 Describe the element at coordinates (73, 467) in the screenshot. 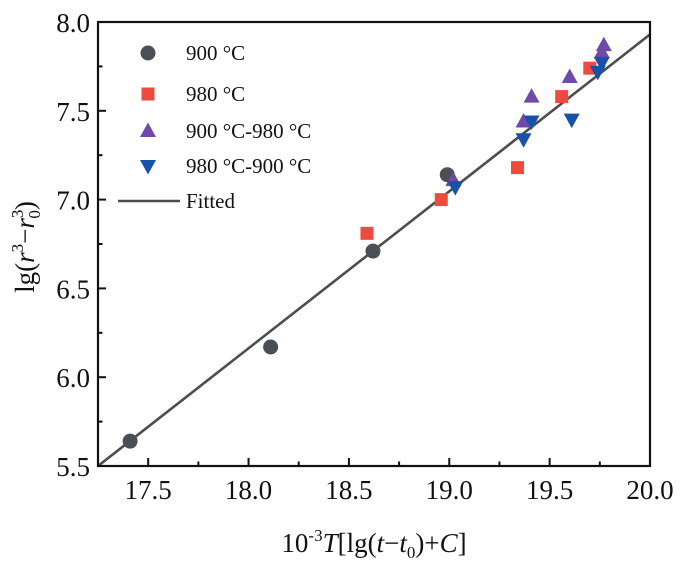

I see `y-tick-label: 5.5` at that location.